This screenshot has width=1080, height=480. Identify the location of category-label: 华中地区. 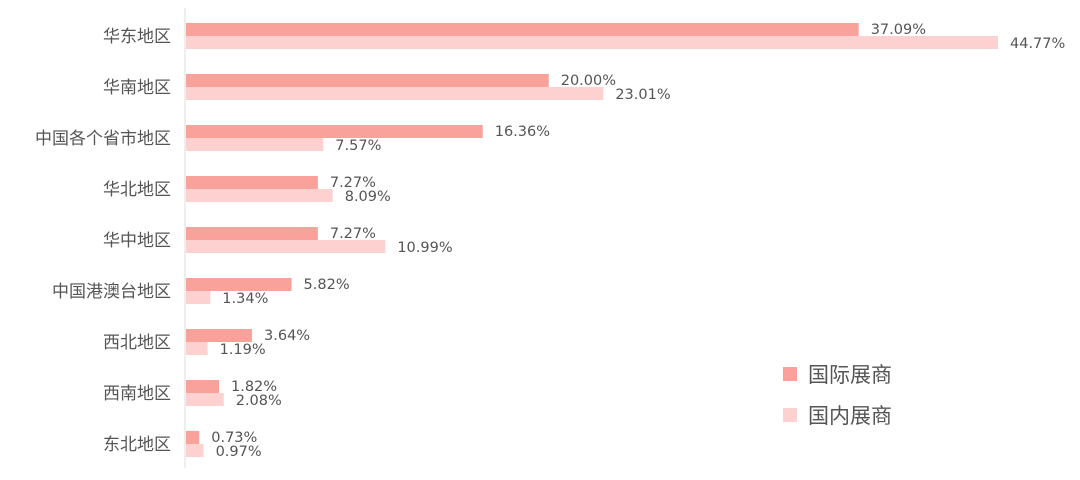
(137, 241).